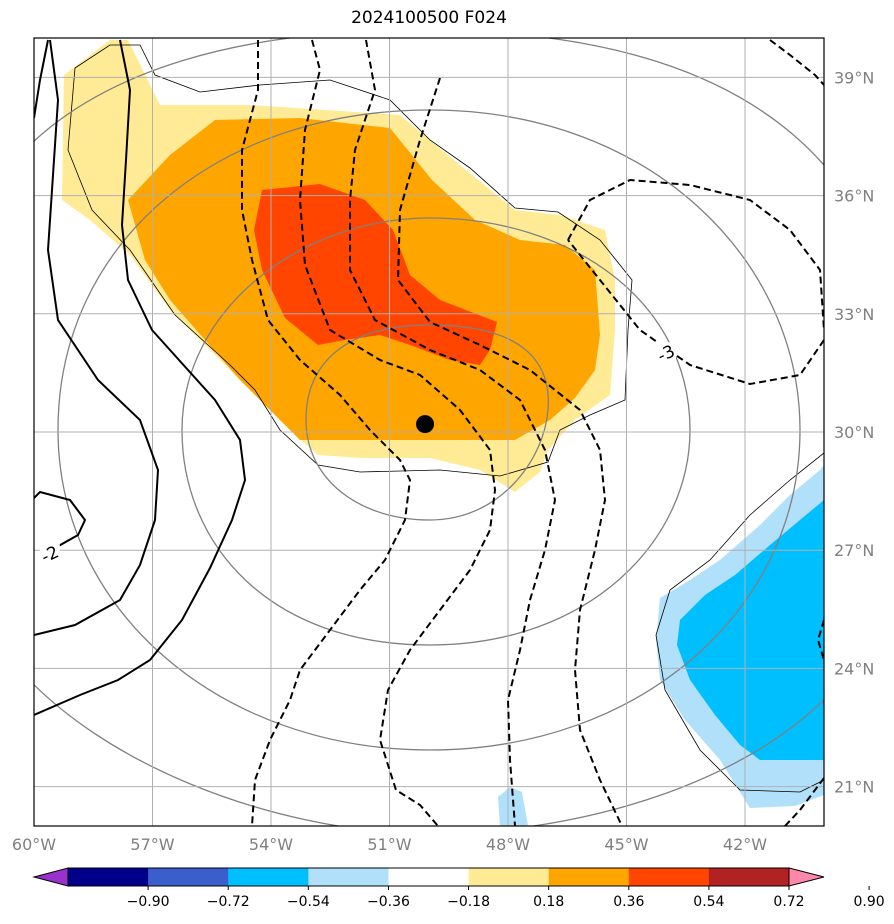 The height and width of the screenshot is (924, 894). I want to click on colorbar-tick-label: 0.36, so click(628, 902).